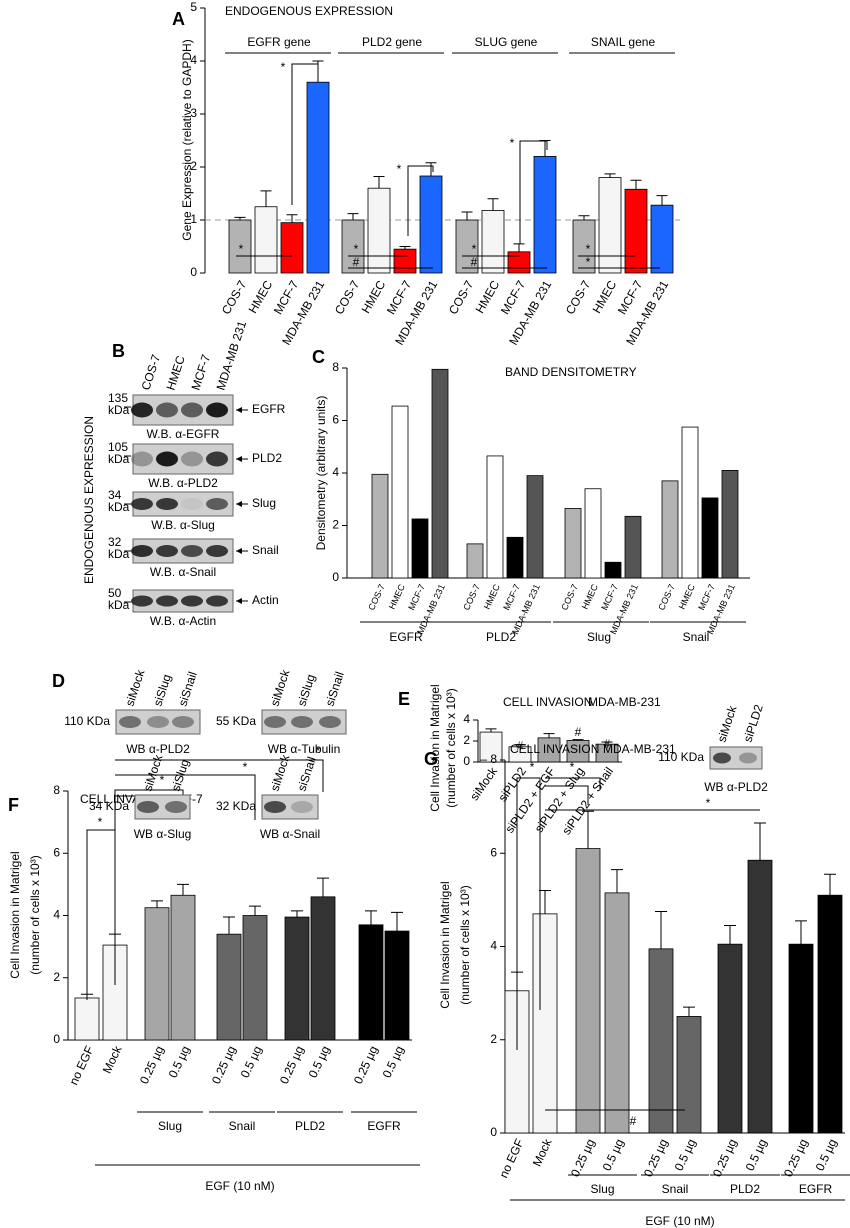 This screenshot has height=1228, width=850. I want to click on group-label: SNAIL gene, so click(623, 42).